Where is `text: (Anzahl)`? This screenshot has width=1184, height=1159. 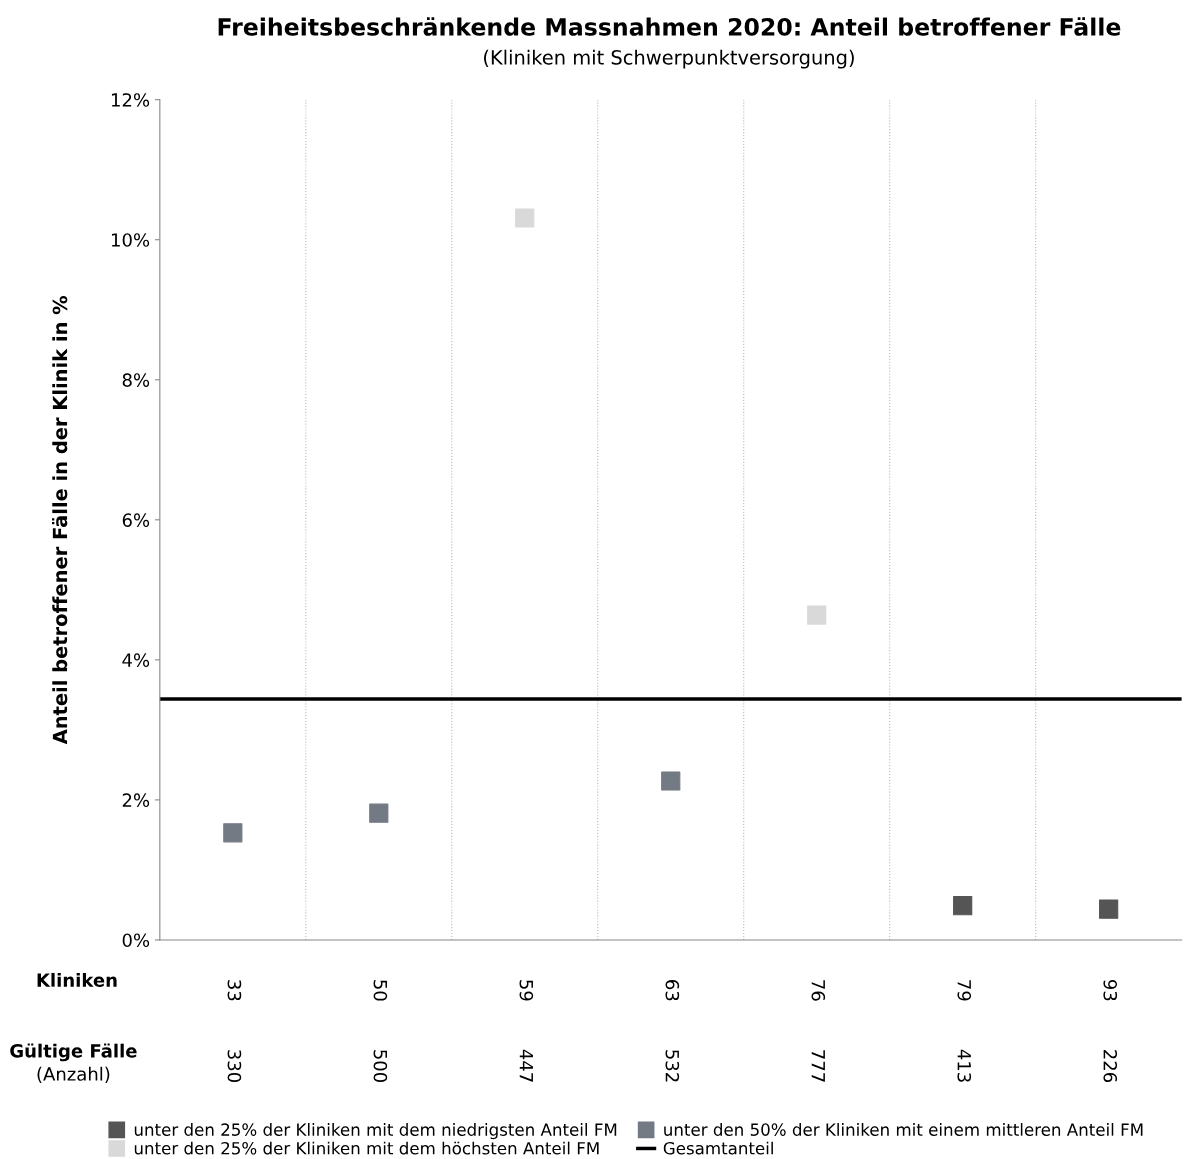 text: (Anzahl) is located at coordinates (73, 1074).